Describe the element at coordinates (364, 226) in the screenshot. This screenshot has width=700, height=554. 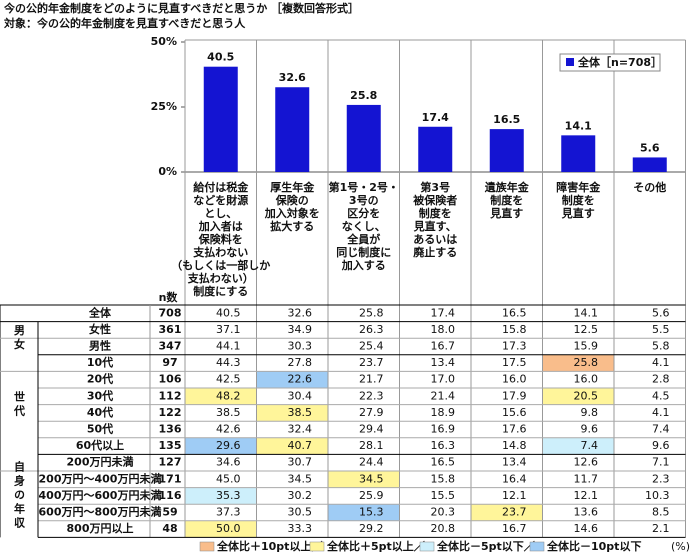
I see `category-label: なくし、` at that location.